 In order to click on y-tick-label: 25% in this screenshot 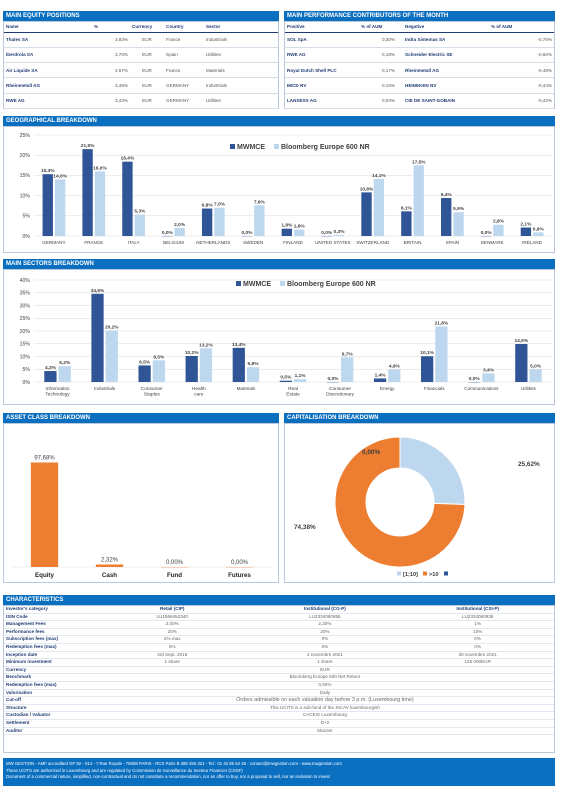, I will do `click(25, 136)`.